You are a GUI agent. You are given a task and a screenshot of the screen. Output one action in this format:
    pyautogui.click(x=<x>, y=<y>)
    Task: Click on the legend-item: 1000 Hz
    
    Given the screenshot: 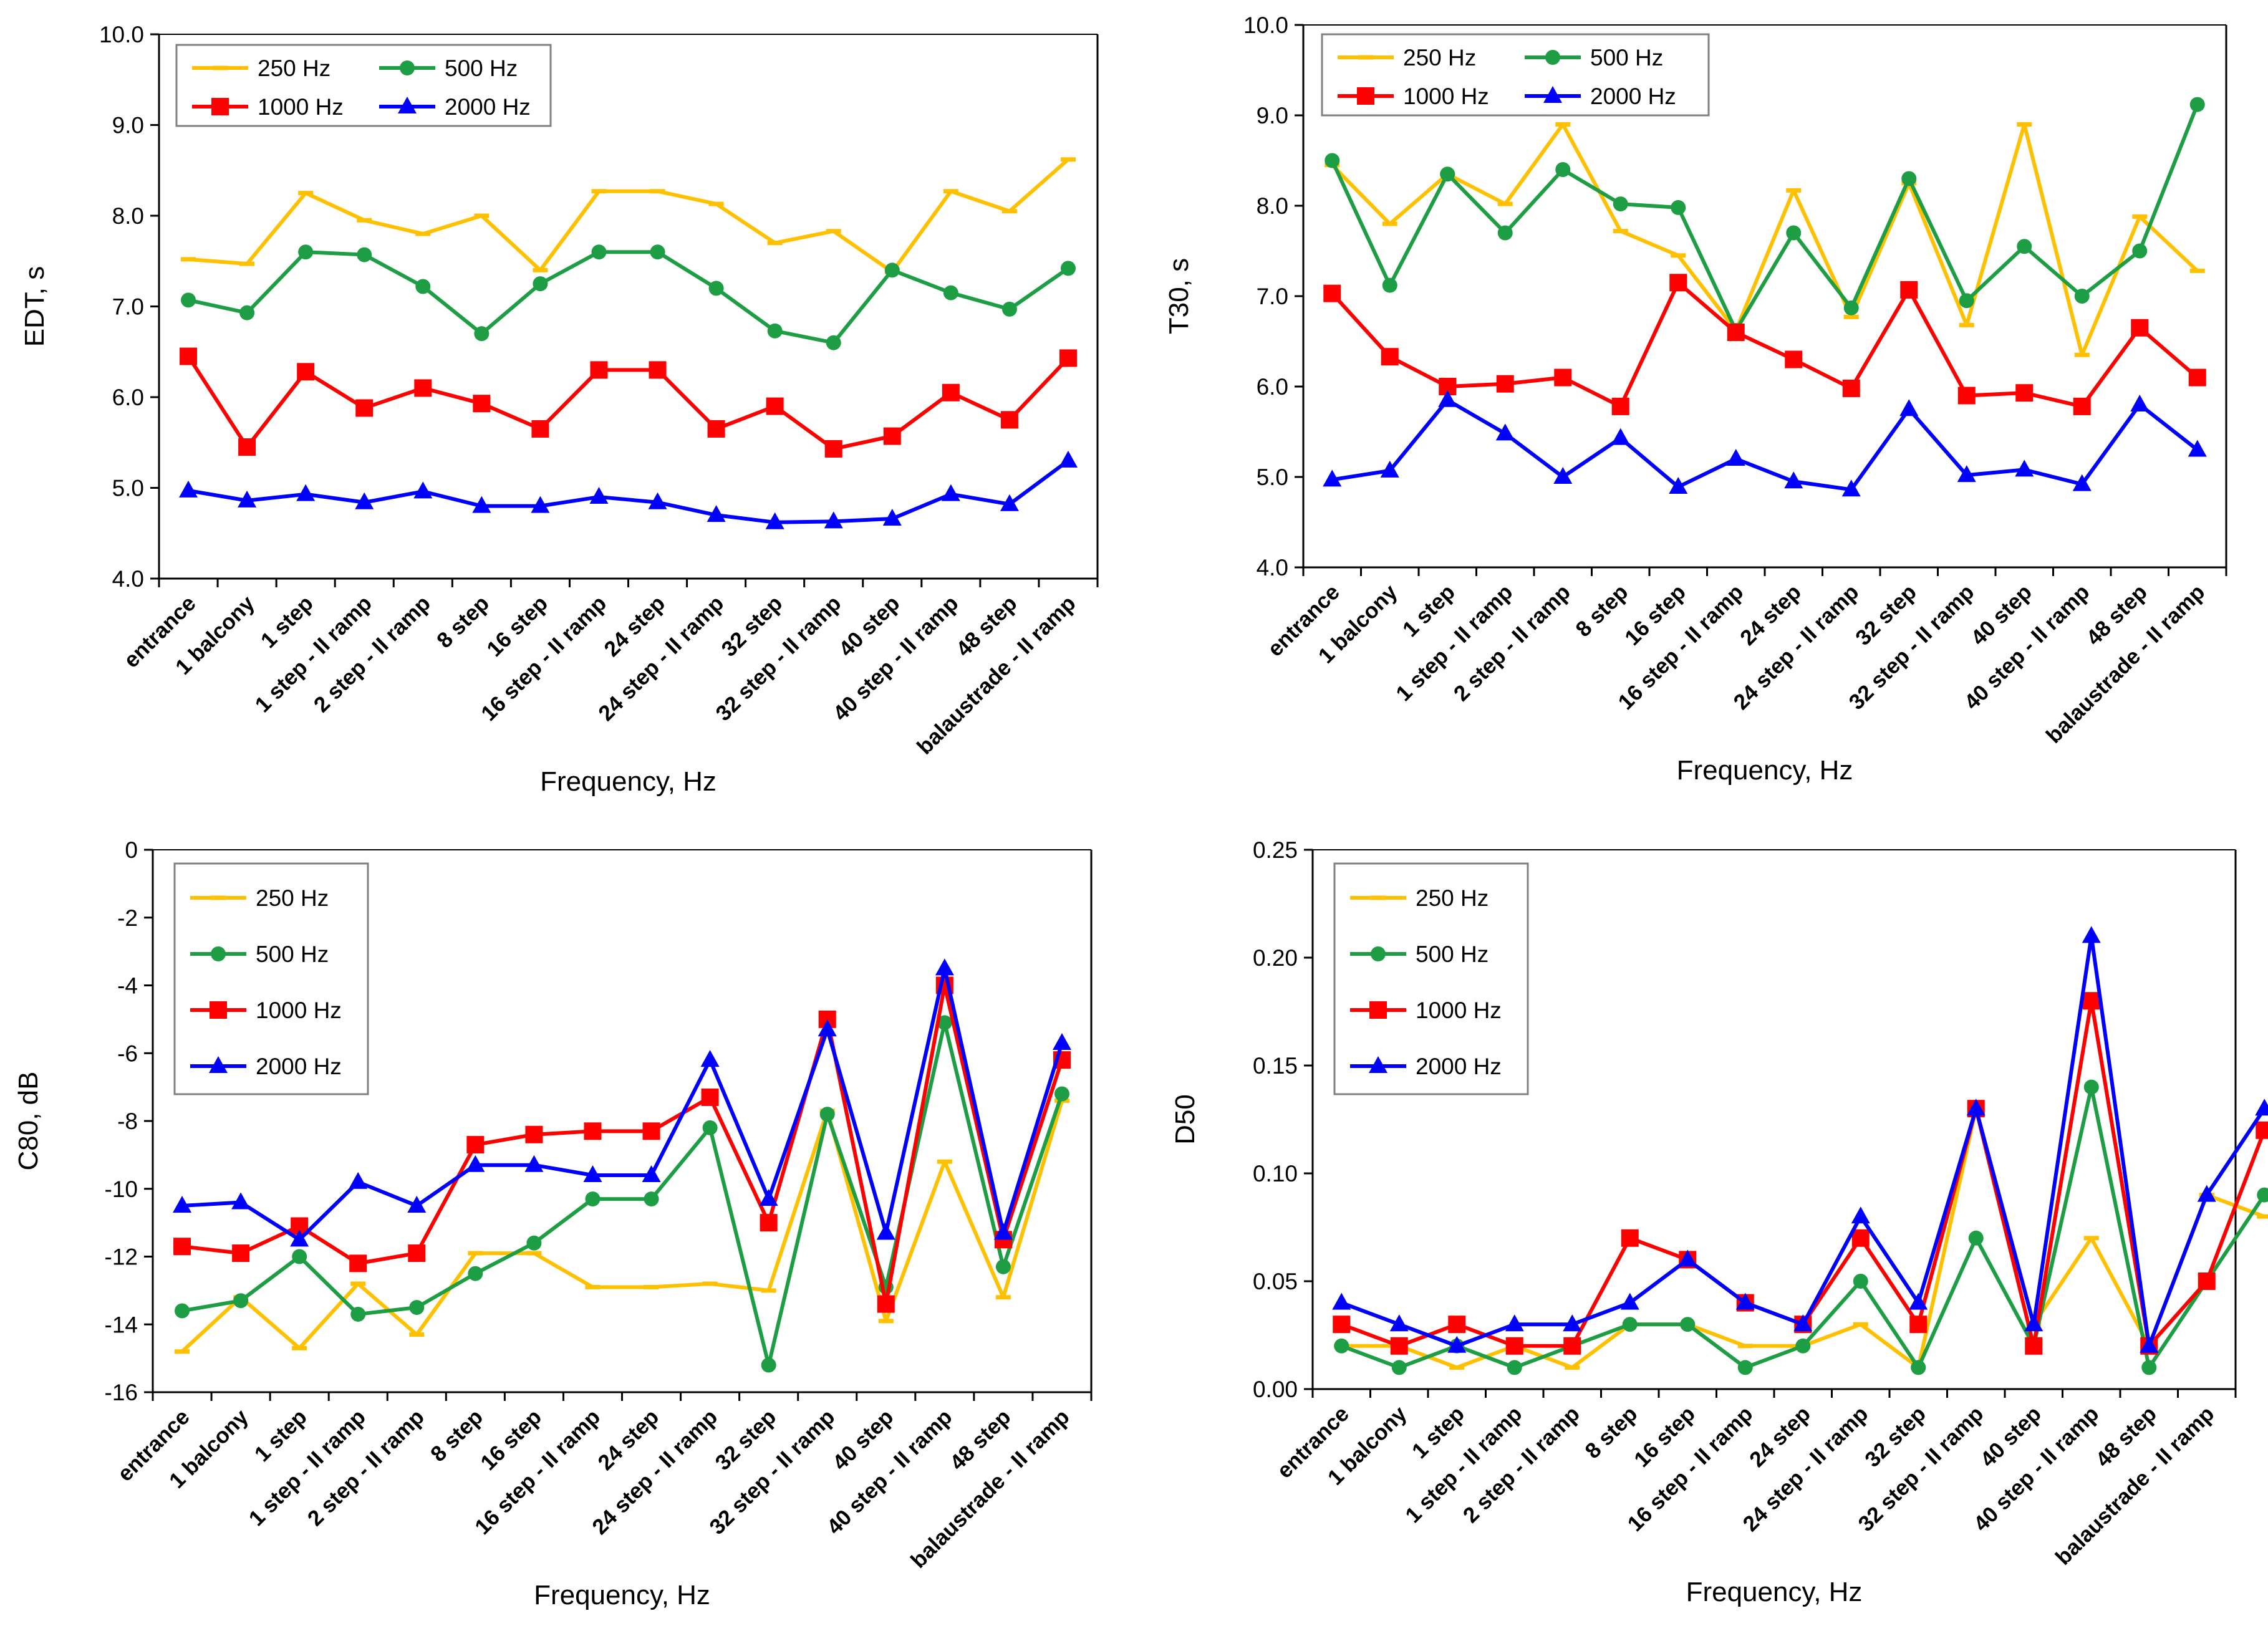 What is the action you would take?
    pyautogui.click(x=266, y=1010)
    